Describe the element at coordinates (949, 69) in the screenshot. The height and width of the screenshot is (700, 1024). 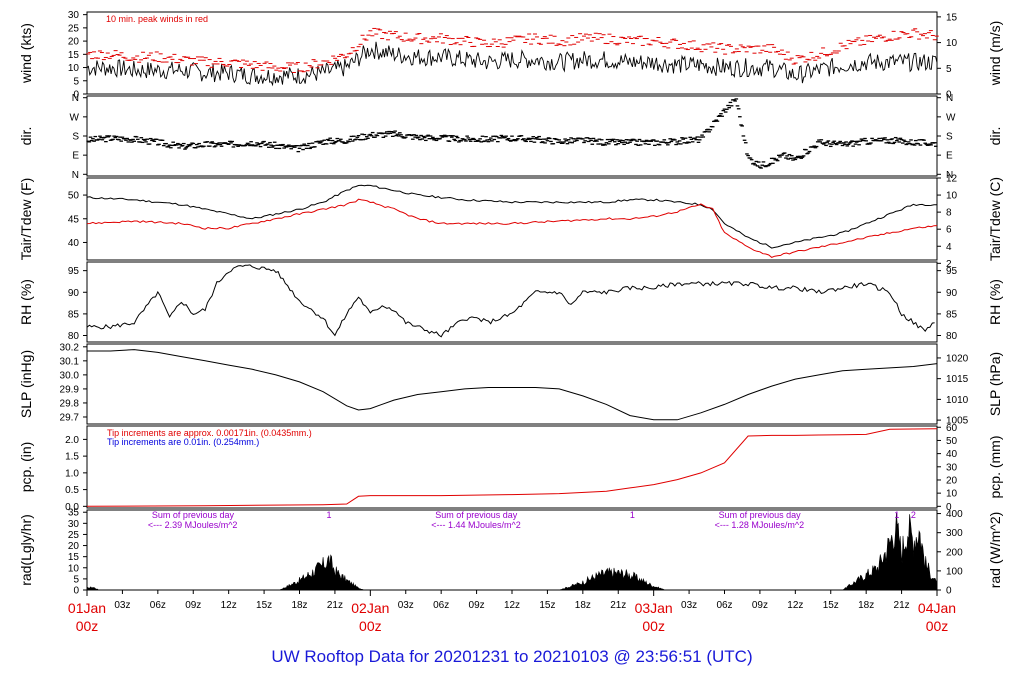
I see `tick-label-right-wind: 5` at that location.